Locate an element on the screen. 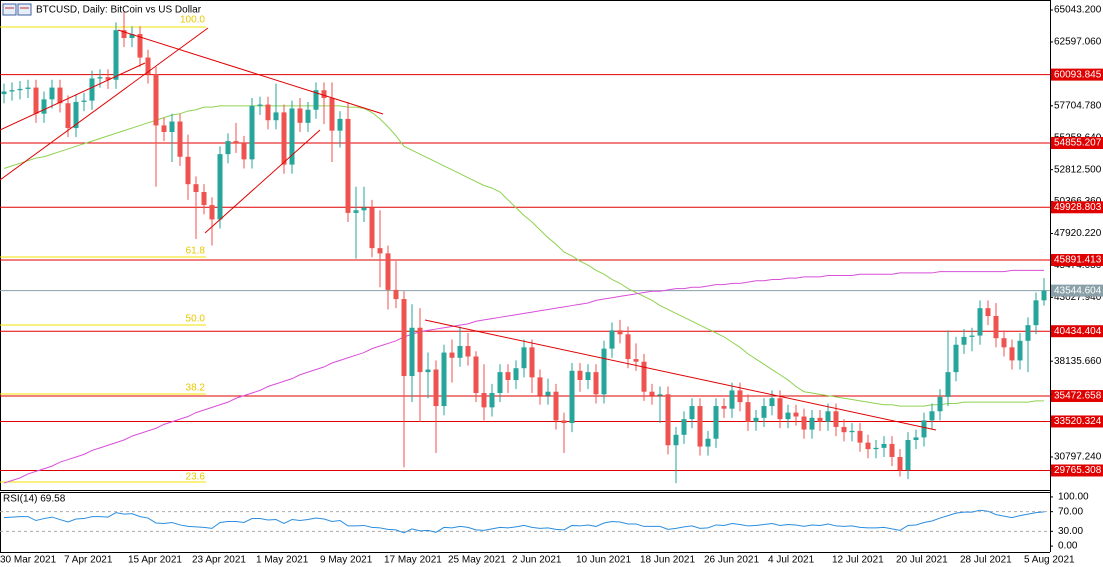 This screenshot has height=567, width=1103. x-tick-label: 5 Aug 2021 is located at coordinates (1049, 560).